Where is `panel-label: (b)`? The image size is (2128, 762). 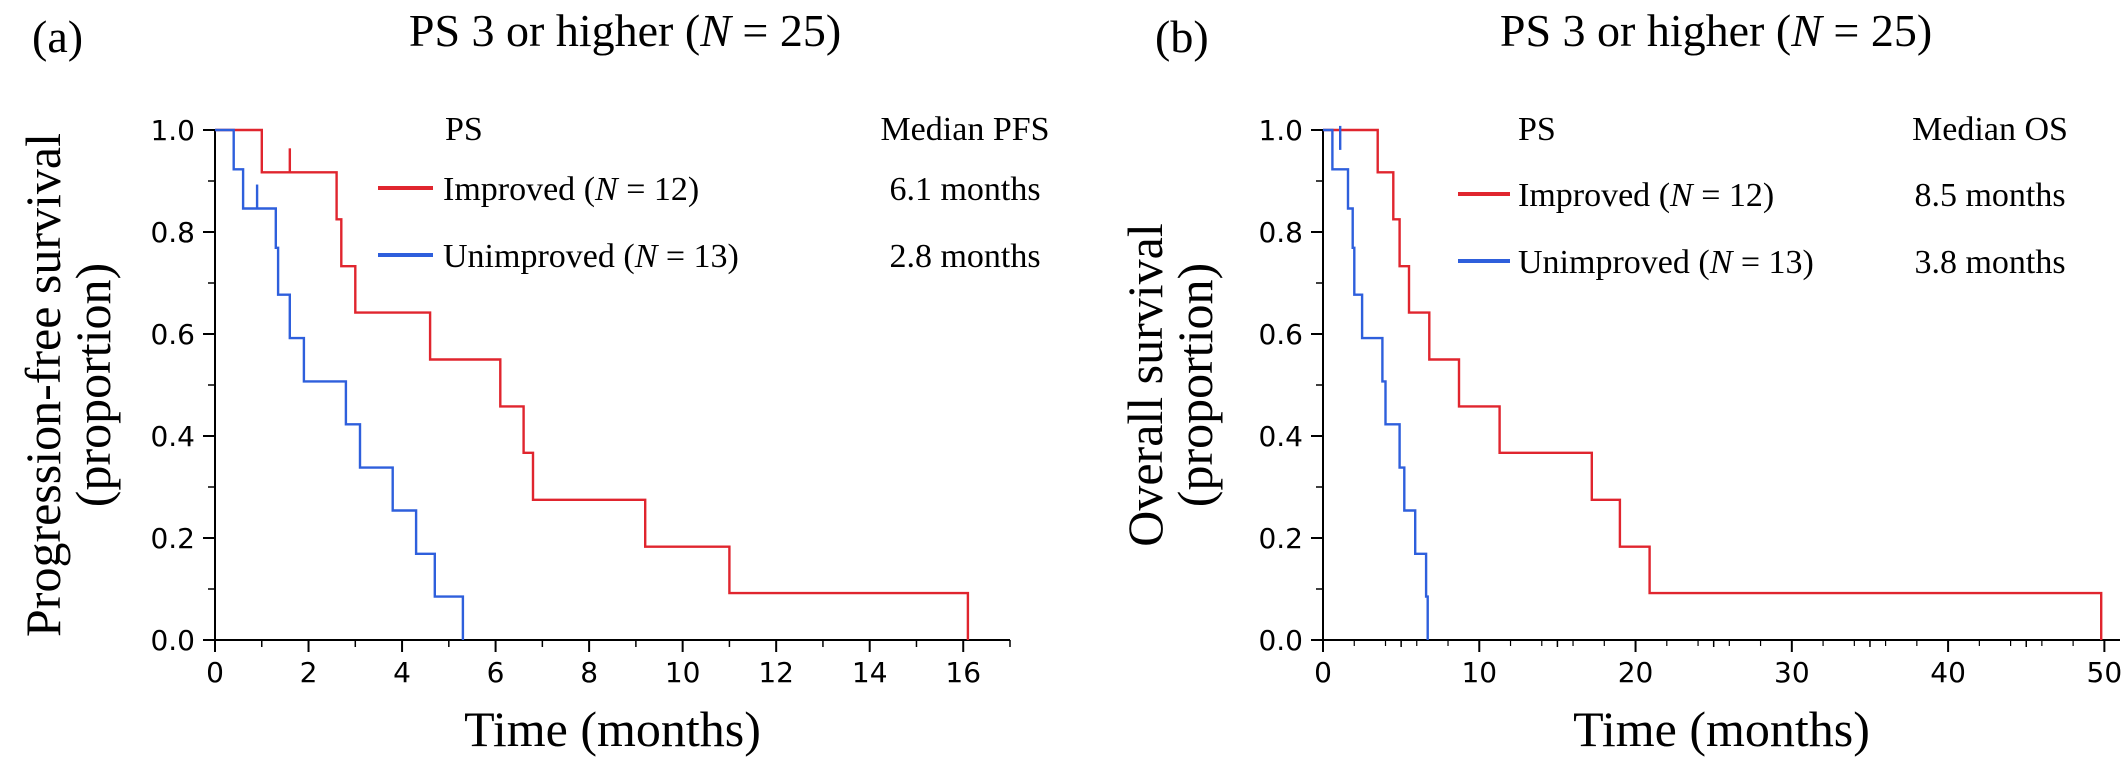 panel-label: (b) is located at coordinates (1182, 36).